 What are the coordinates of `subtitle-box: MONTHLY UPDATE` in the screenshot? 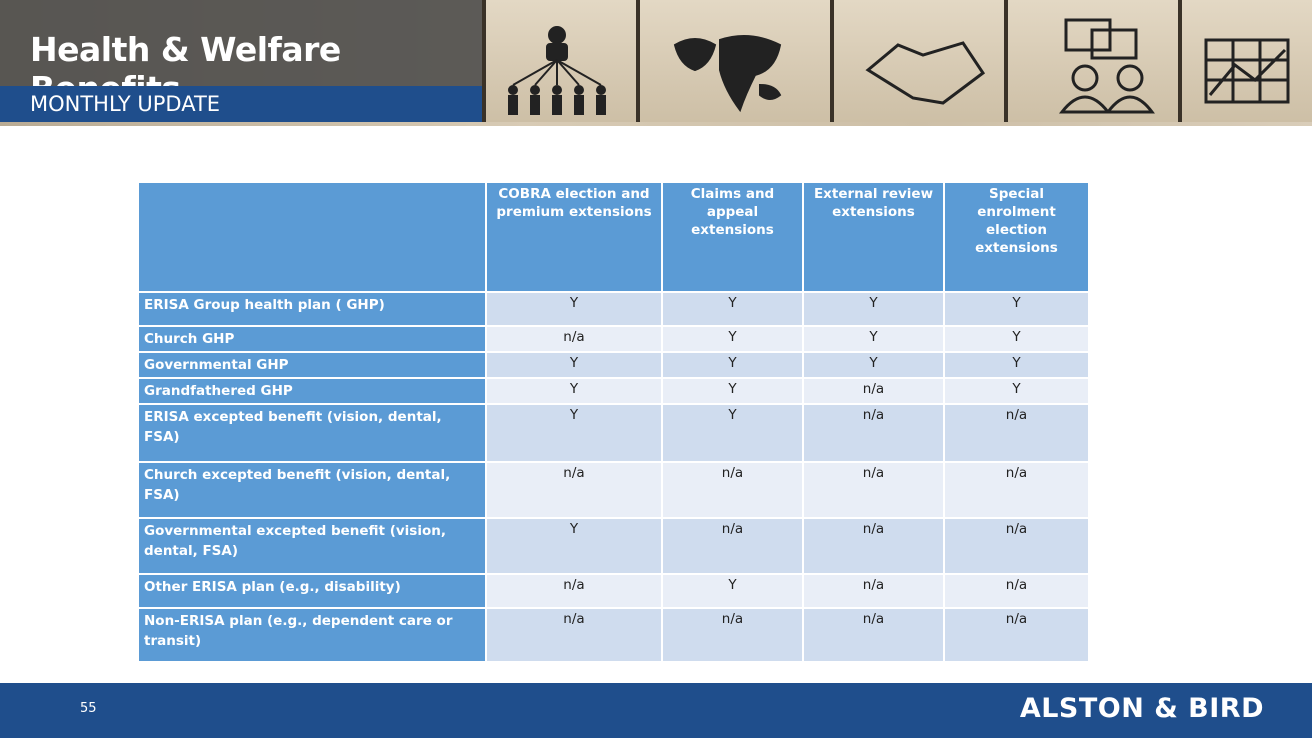 It's located at (241, 104).